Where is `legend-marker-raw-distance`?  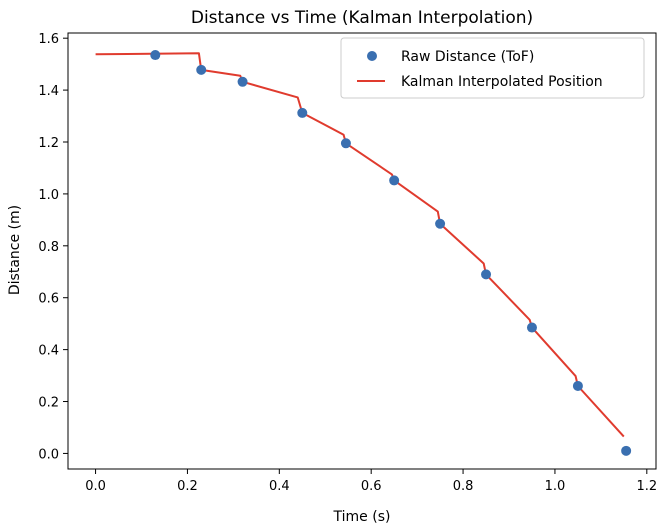 legend-marker-raw-distance is located at coordinates (372, 56).